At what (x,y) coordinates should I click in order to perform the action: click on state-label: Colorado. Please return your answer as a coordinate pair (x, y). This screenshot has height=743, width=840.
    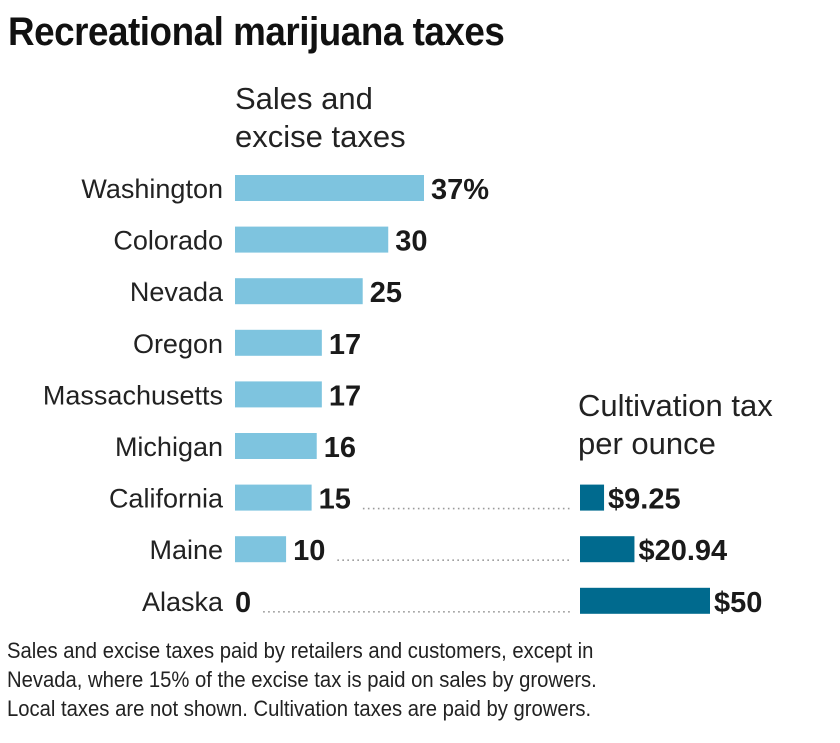
    Looking at the image, I should click on (168, 241).